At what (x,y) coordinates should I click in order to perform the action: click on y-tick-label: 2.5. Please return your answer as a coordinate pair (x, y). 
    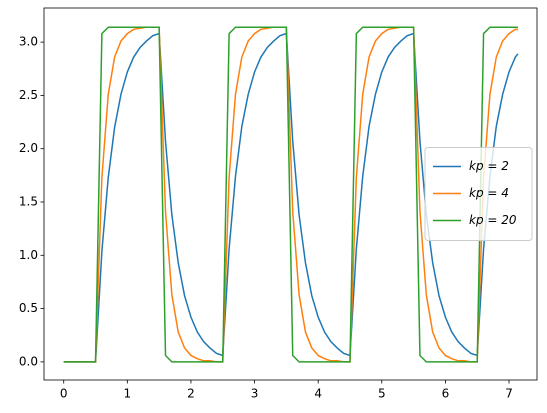
    Looking at the image, I should click on (28, 95).